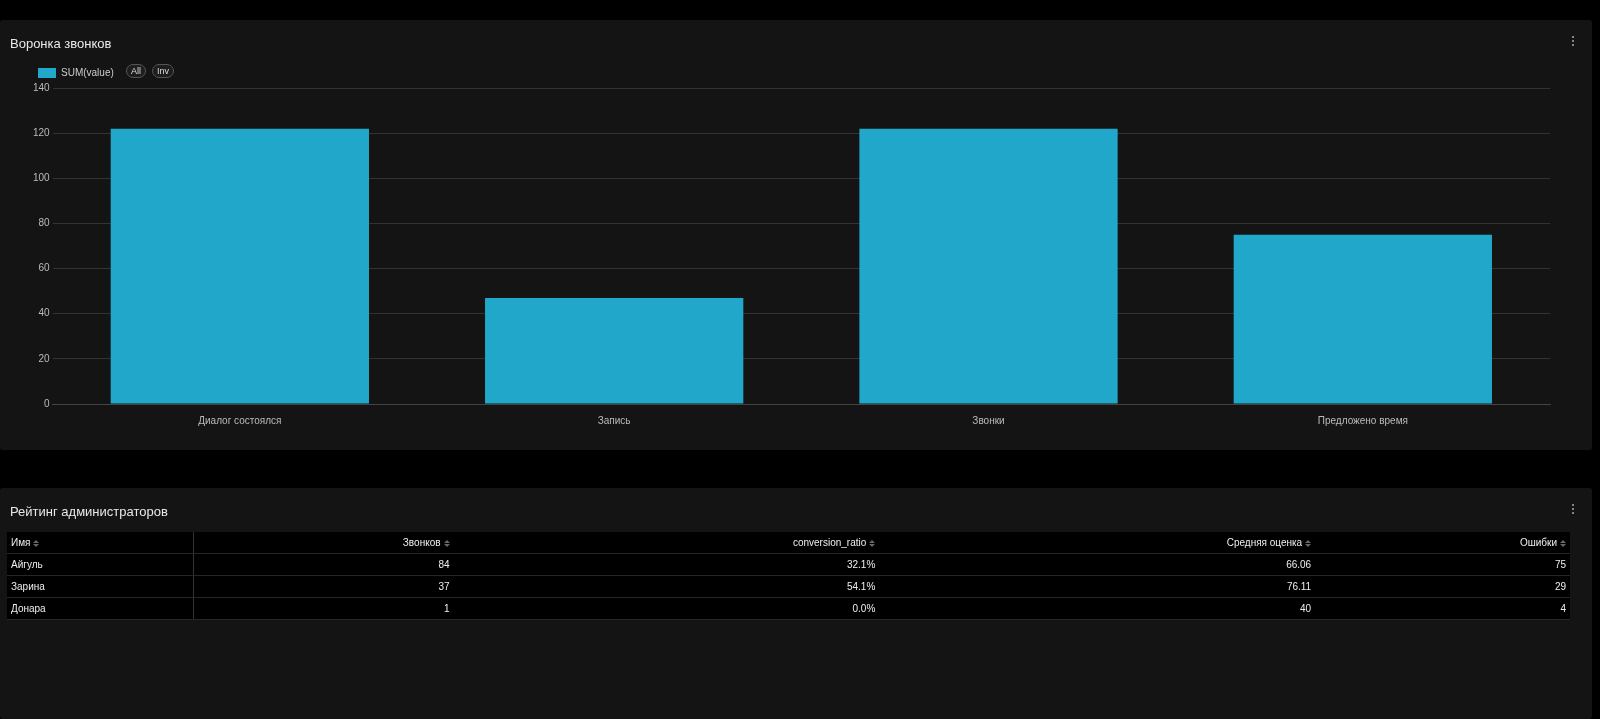  What do you see at coordinates (61, 43) in the screenshot?
I see `chart-title: Воронка звонков` at bounding box center [61, 43].